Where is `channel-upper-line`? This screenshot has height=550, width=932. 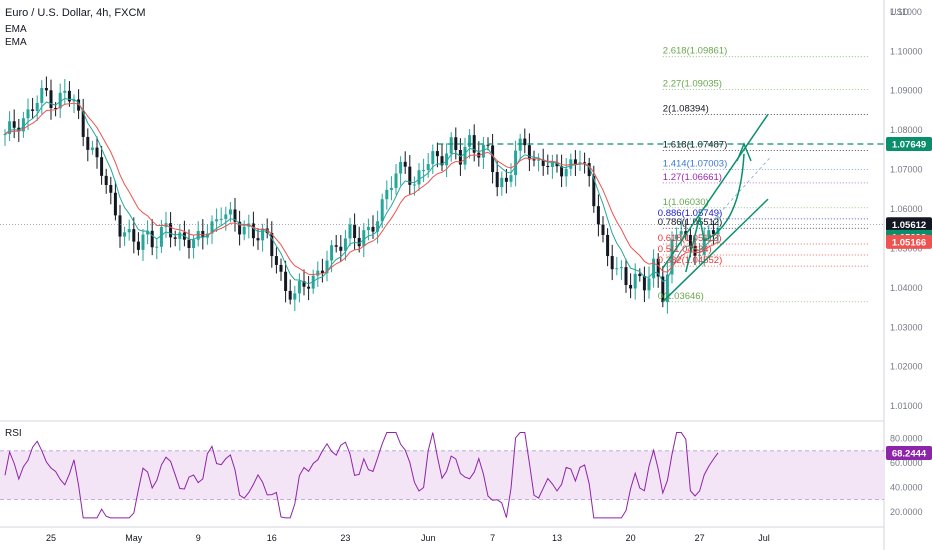 channel-upper-line is located at coordinates (715, 191).